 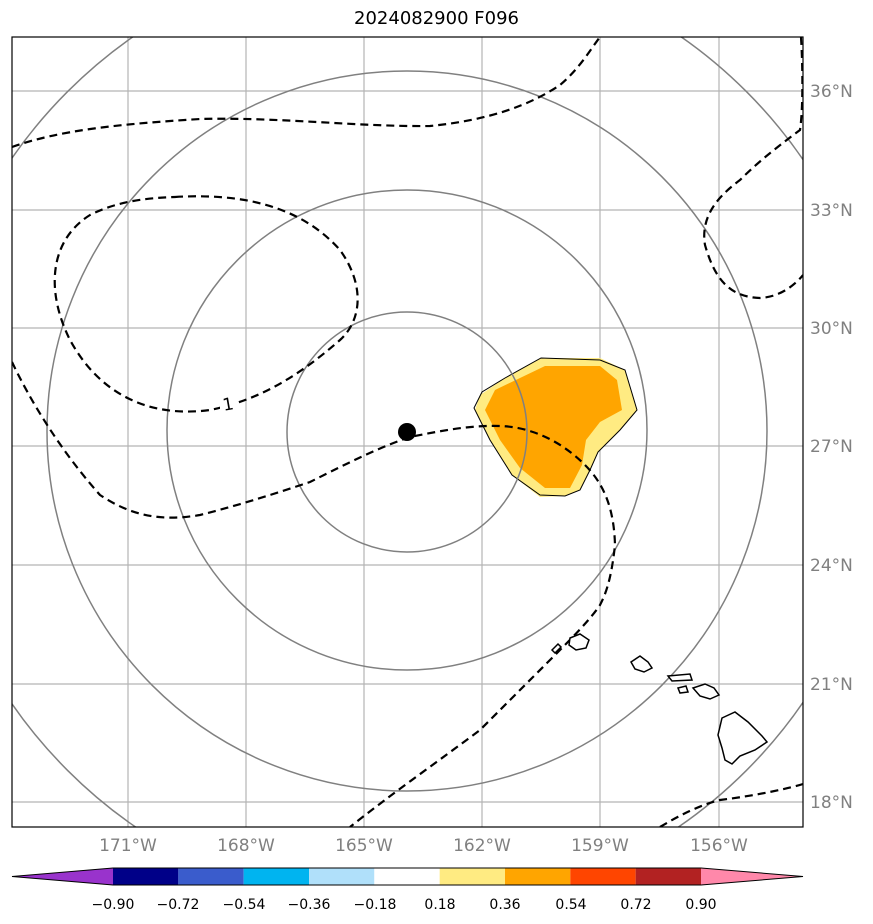 What do you see at coordinates (246, 846) in the screenshot?
I see `lon-label: 168°W` at bounding box center [246, 846].